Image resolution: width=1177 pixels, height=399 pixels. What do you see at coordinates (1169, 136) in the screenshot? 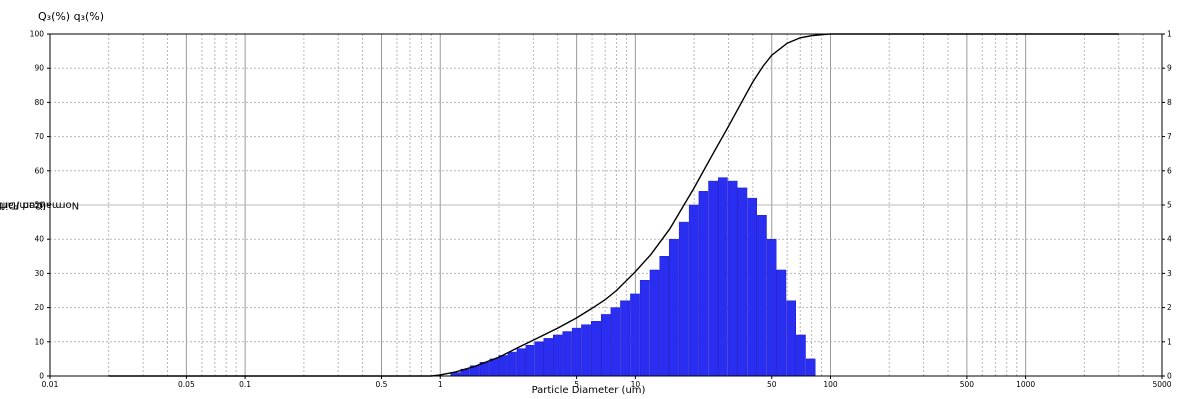
I see `y-tick-label-right: 7` at bounding box center [1169, 136].